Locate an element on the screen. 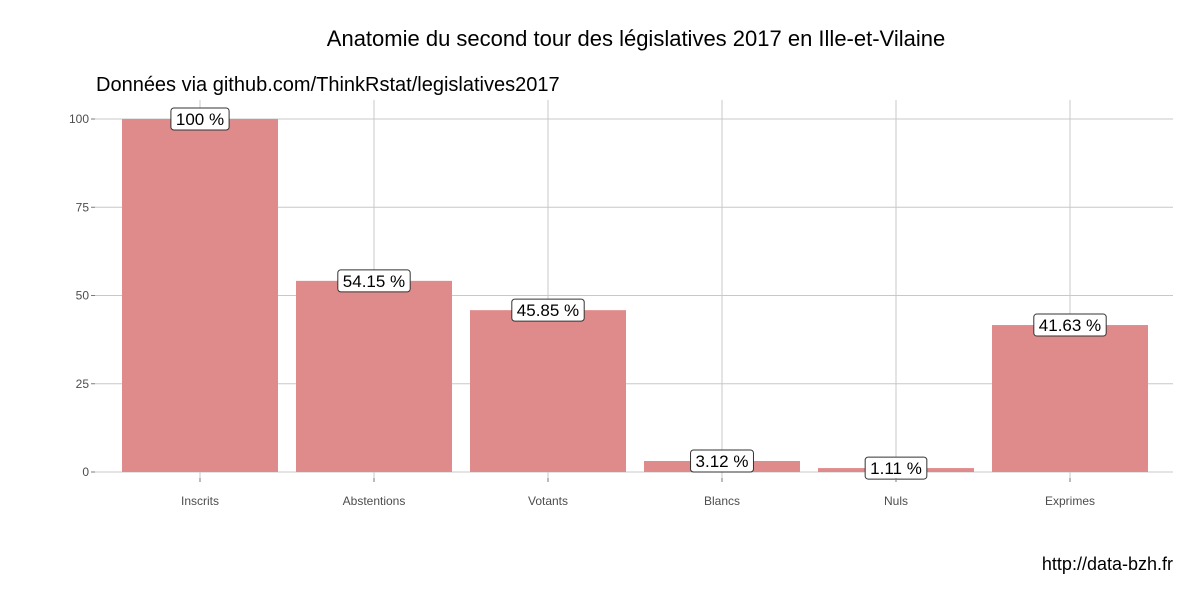 This screenshot has width=1200, height=600. y-tick-label: 25 is located at coordinates (83, 384).